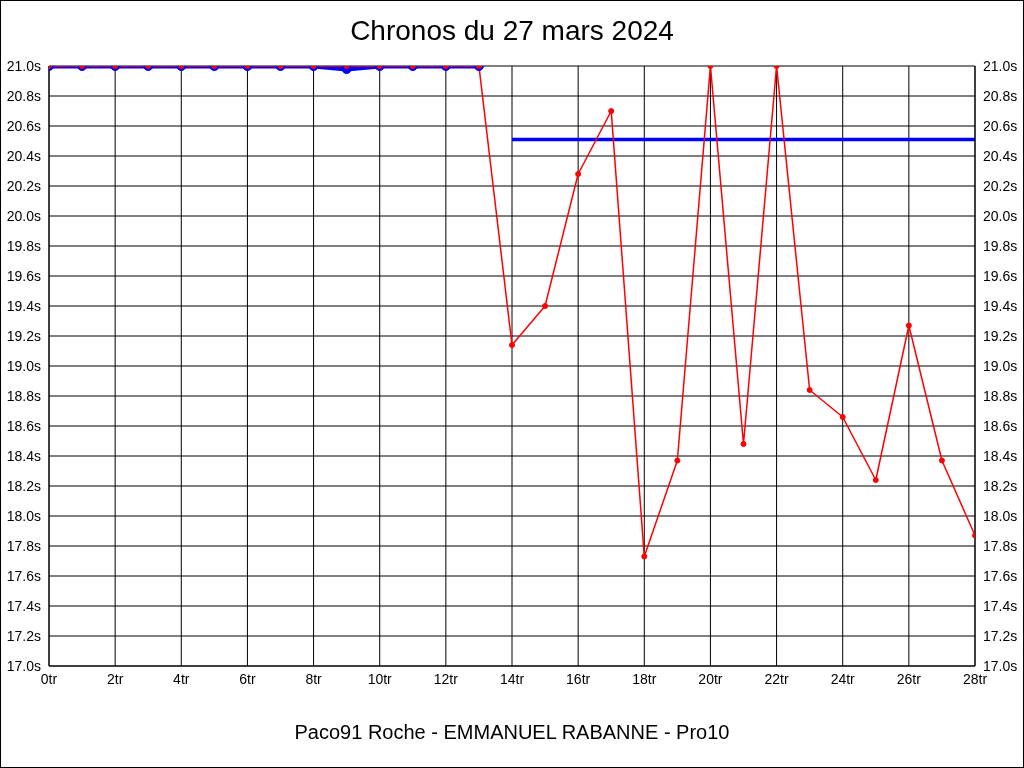 The image size is (1024, 768). I want to click on x-tick-label: 14tr, so click(512, 678).